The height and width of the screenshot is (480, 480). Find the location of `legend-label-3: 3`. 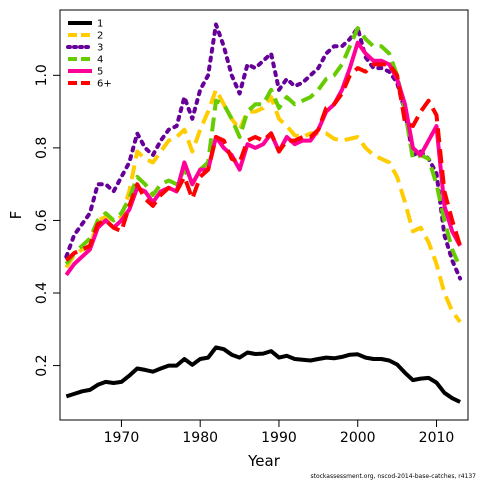

legend-label-3: 3 is located at coordinates (100, 48).